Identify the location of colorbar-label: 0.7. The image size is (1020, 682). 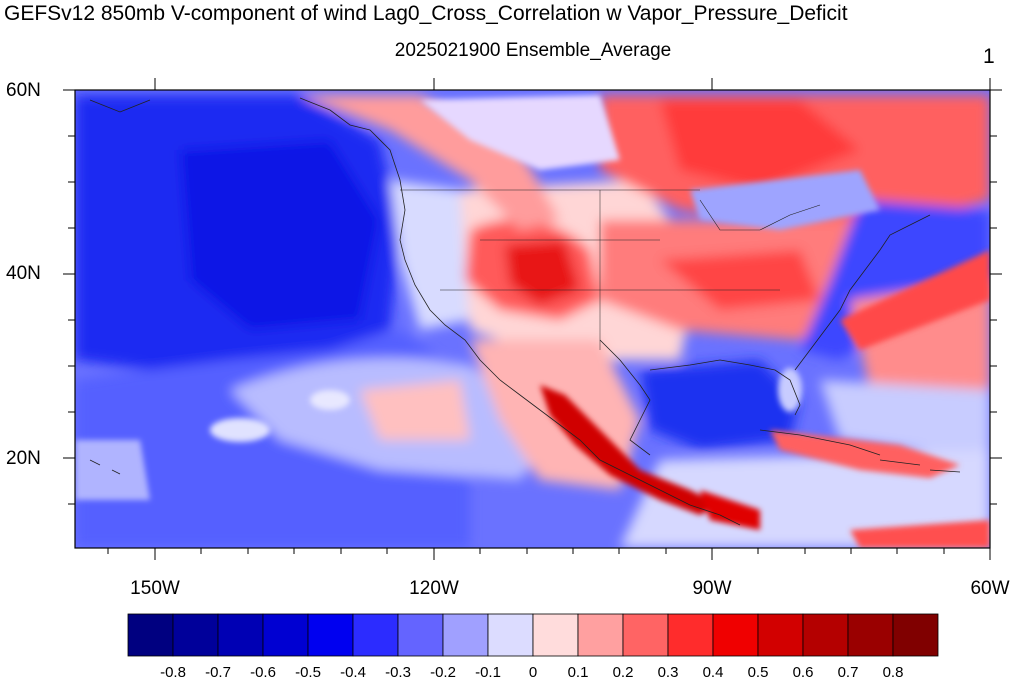
(848, 672).